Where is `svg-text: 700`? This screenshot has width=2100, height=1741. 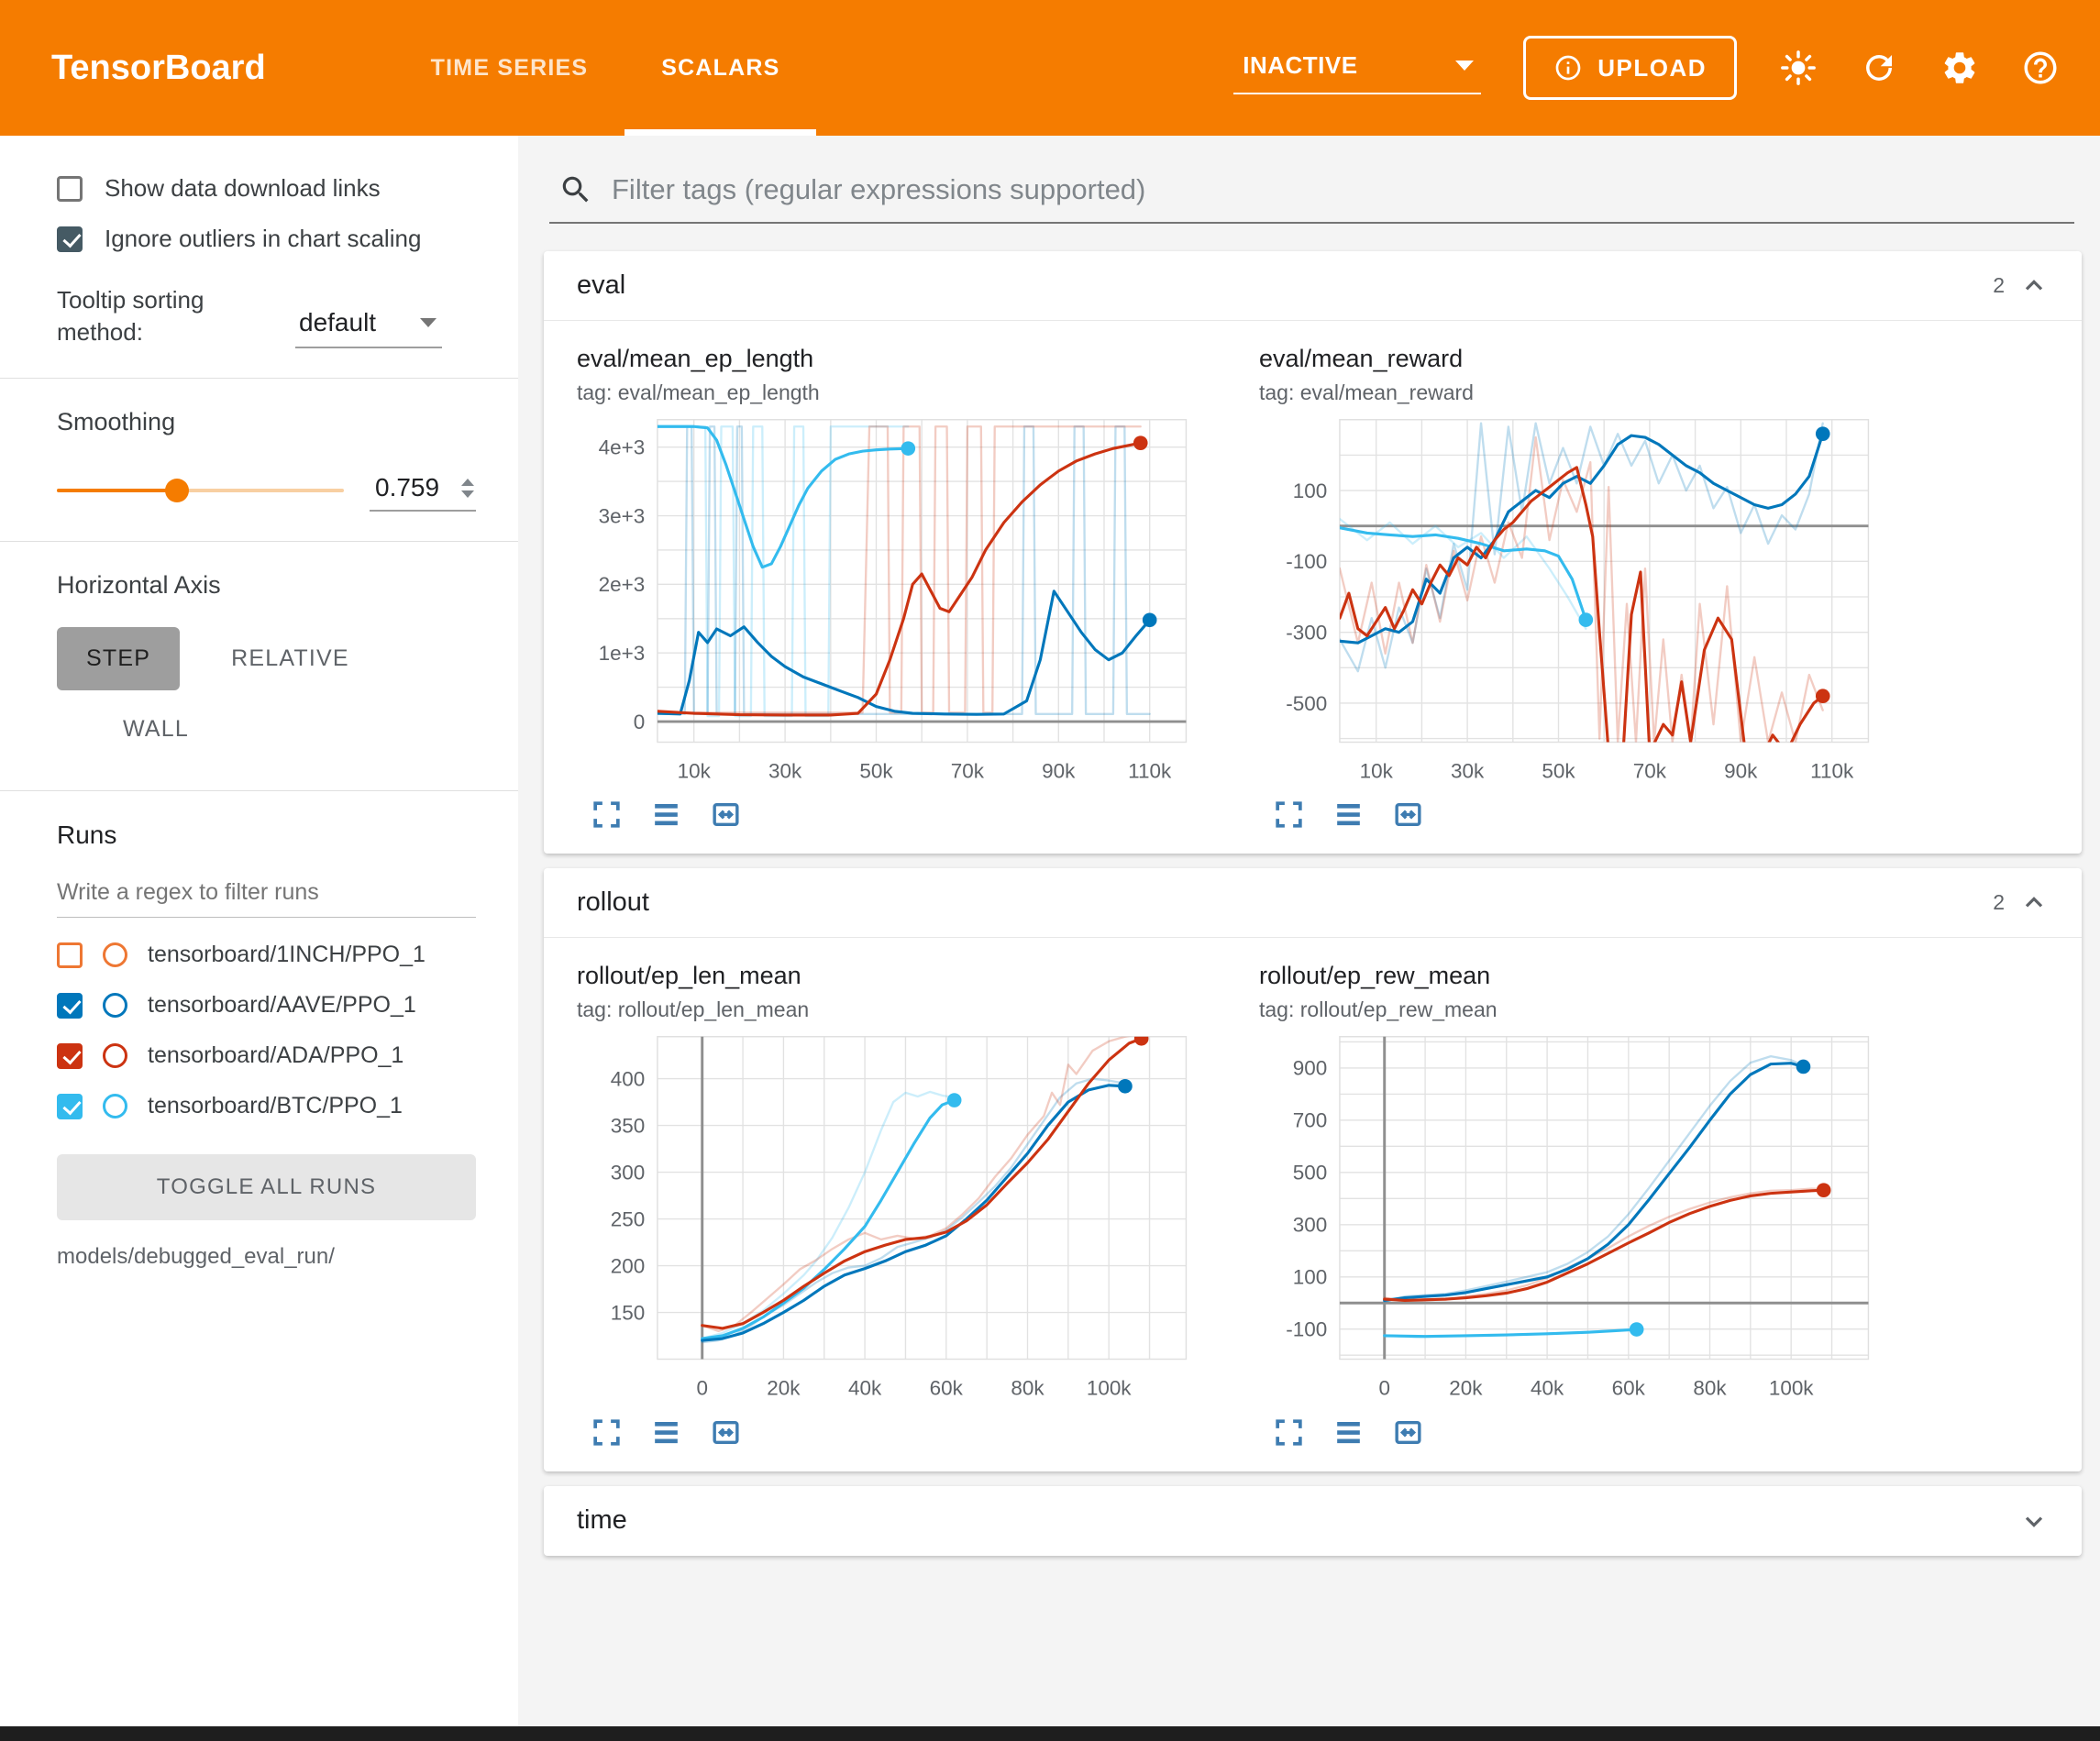
svg-text: 700 is located at coordinates (1310, 1120).